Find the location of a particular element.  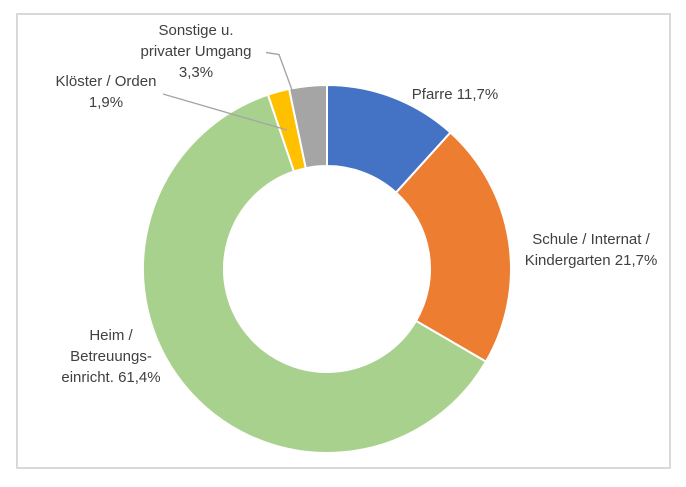

data-label-line: Schule / Internat / is located at coordinates (591, 239).